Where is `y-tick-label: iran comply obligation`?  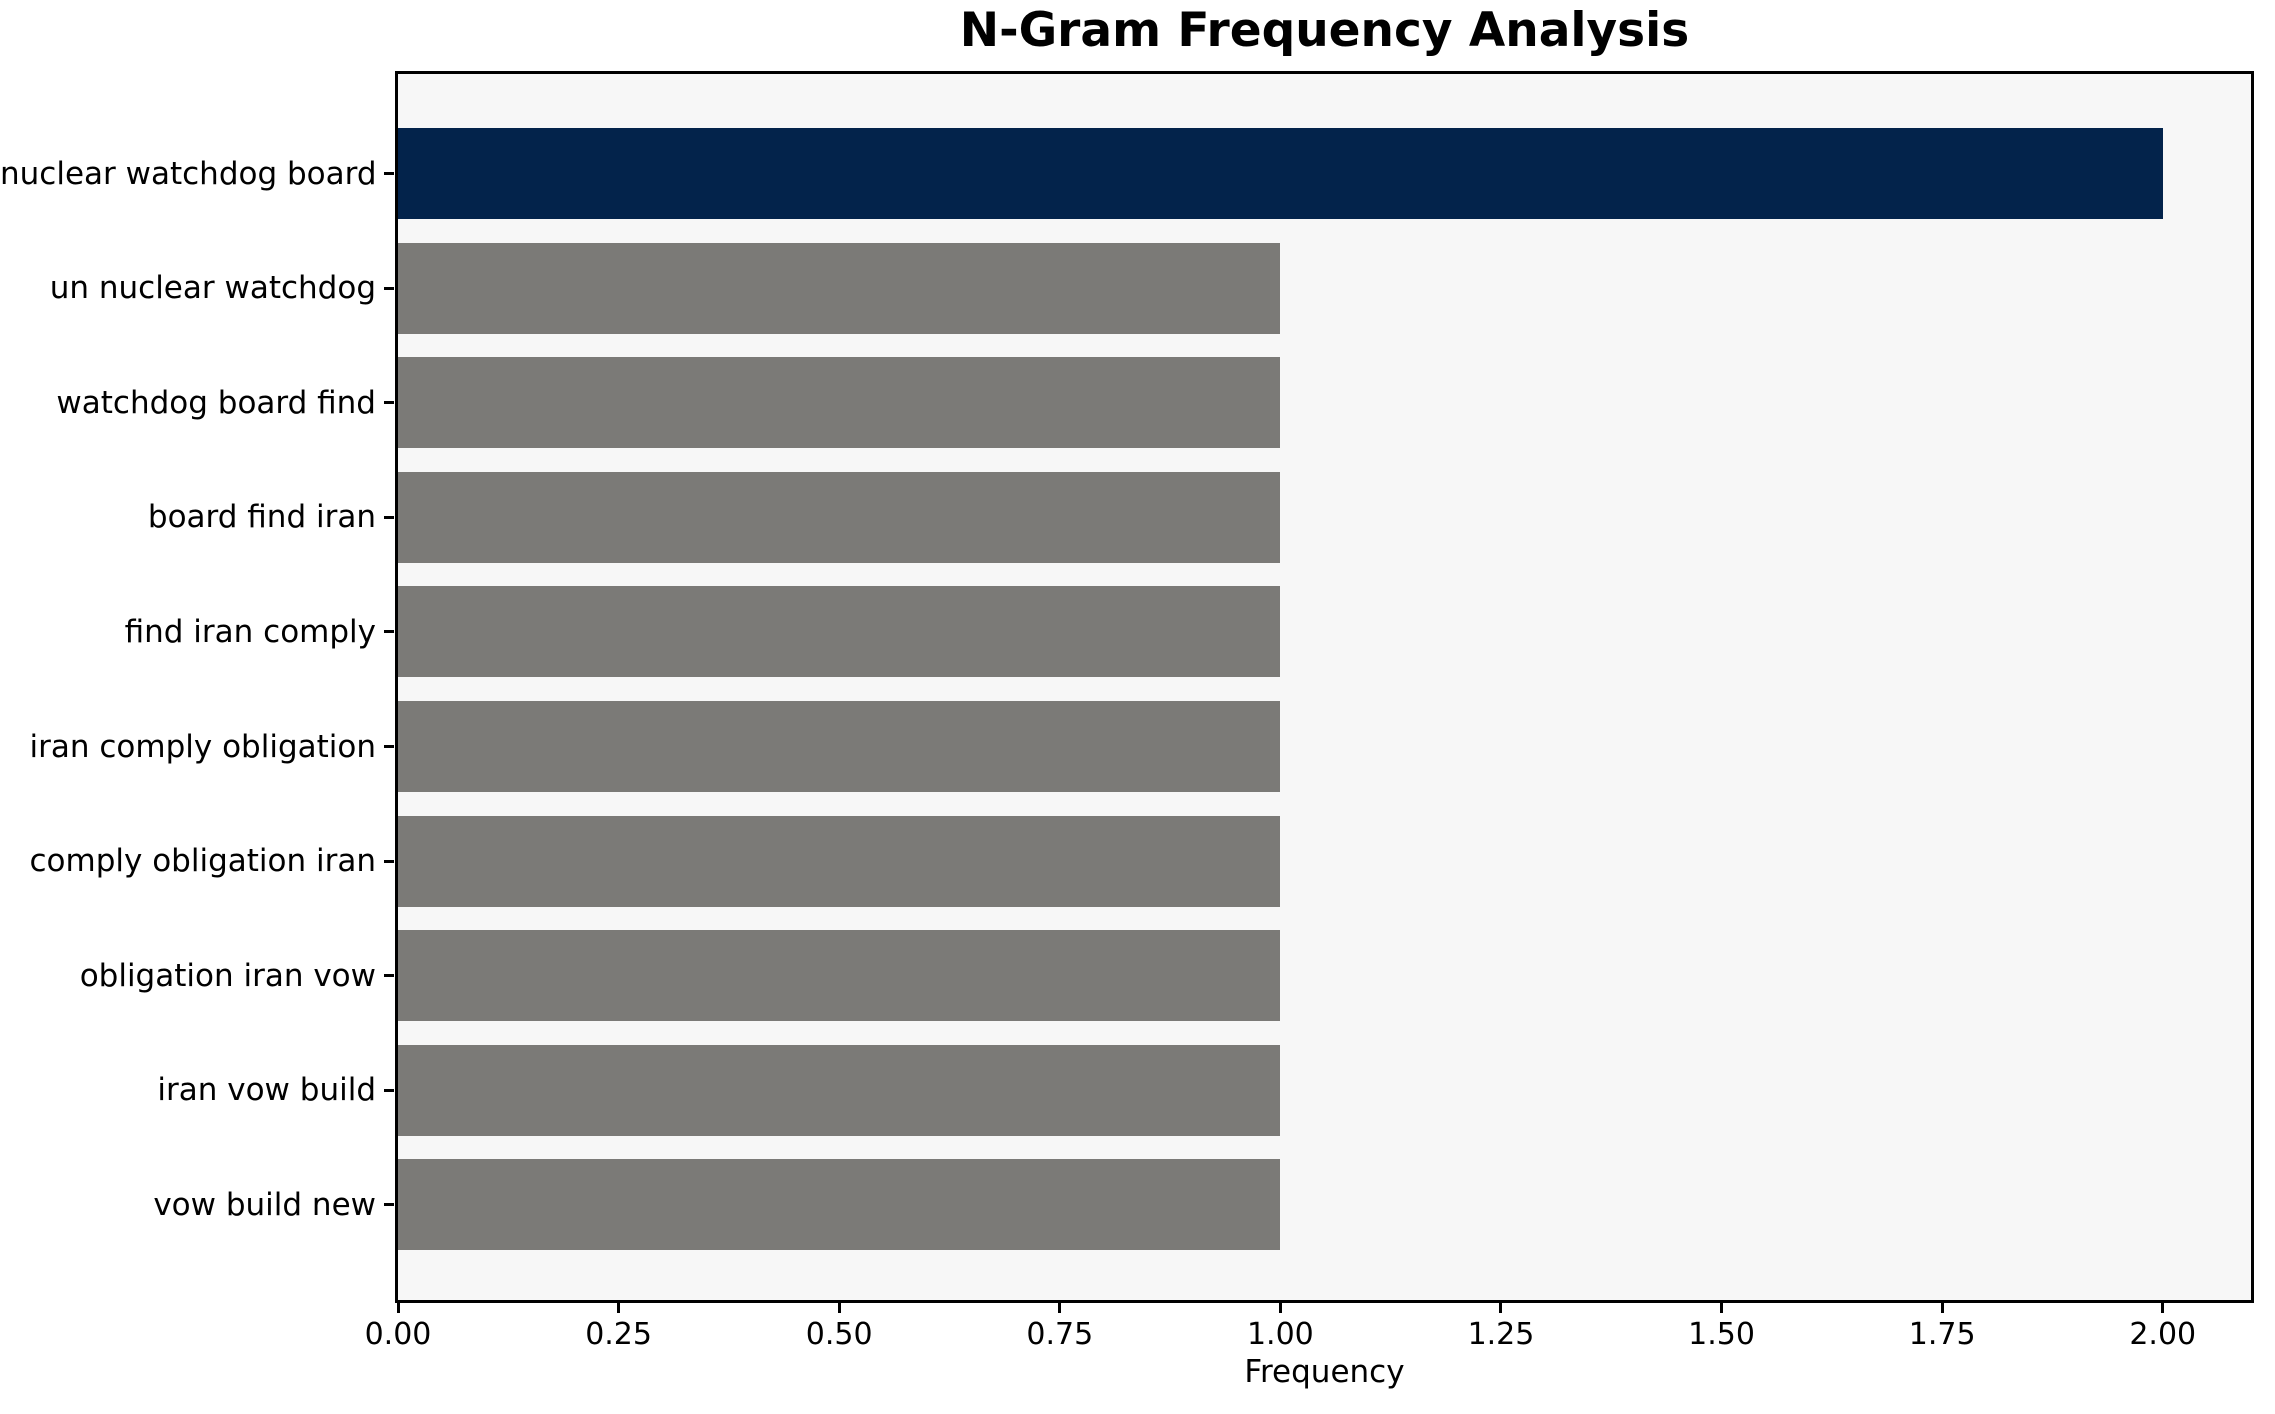 y-tick-label: iran comply obligation is located at coordinates (202, 746).